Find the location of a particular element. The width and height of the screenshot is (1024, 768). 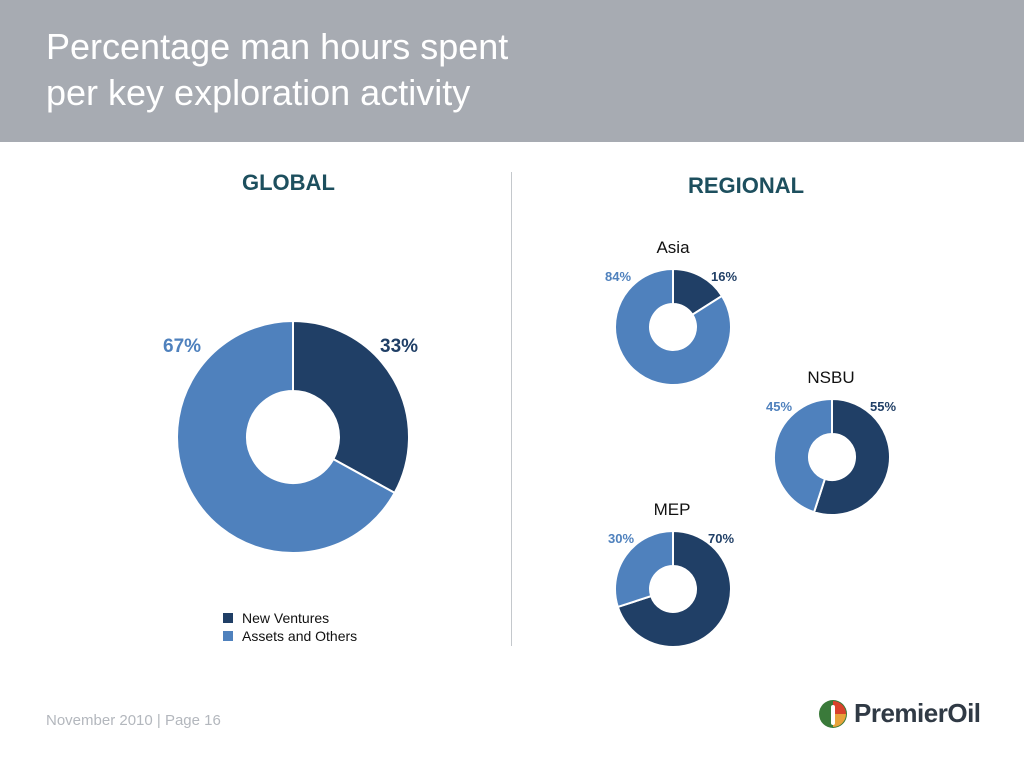

asia-slice-assets-and-others is located at coordinates (673, 326).